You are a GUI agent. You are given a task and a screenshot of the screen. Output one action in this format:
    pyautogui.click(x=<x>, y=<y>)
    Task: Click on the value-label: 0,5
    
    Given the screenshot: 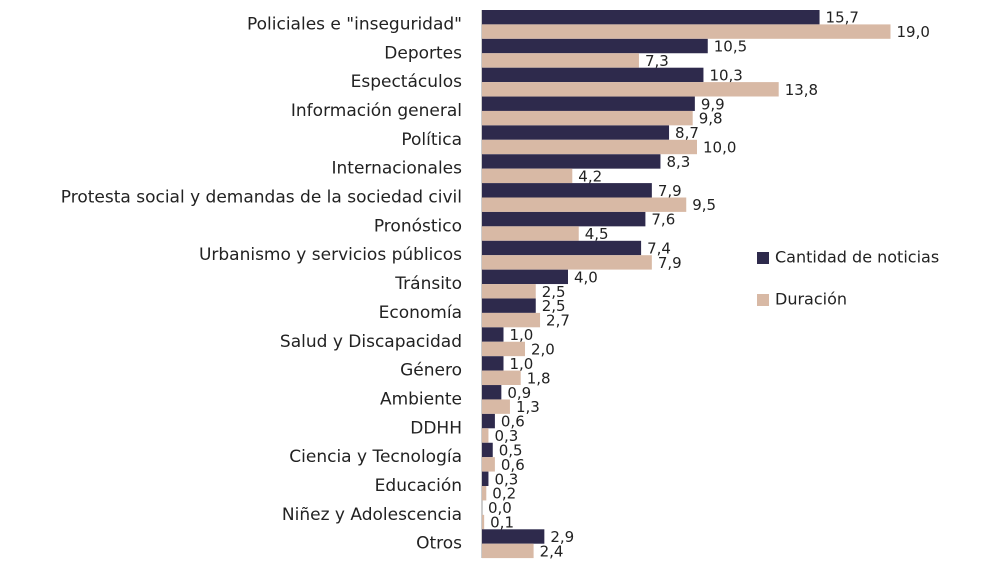 What is the action you would take?
    pyautogui.click(x=511, y=450)
    